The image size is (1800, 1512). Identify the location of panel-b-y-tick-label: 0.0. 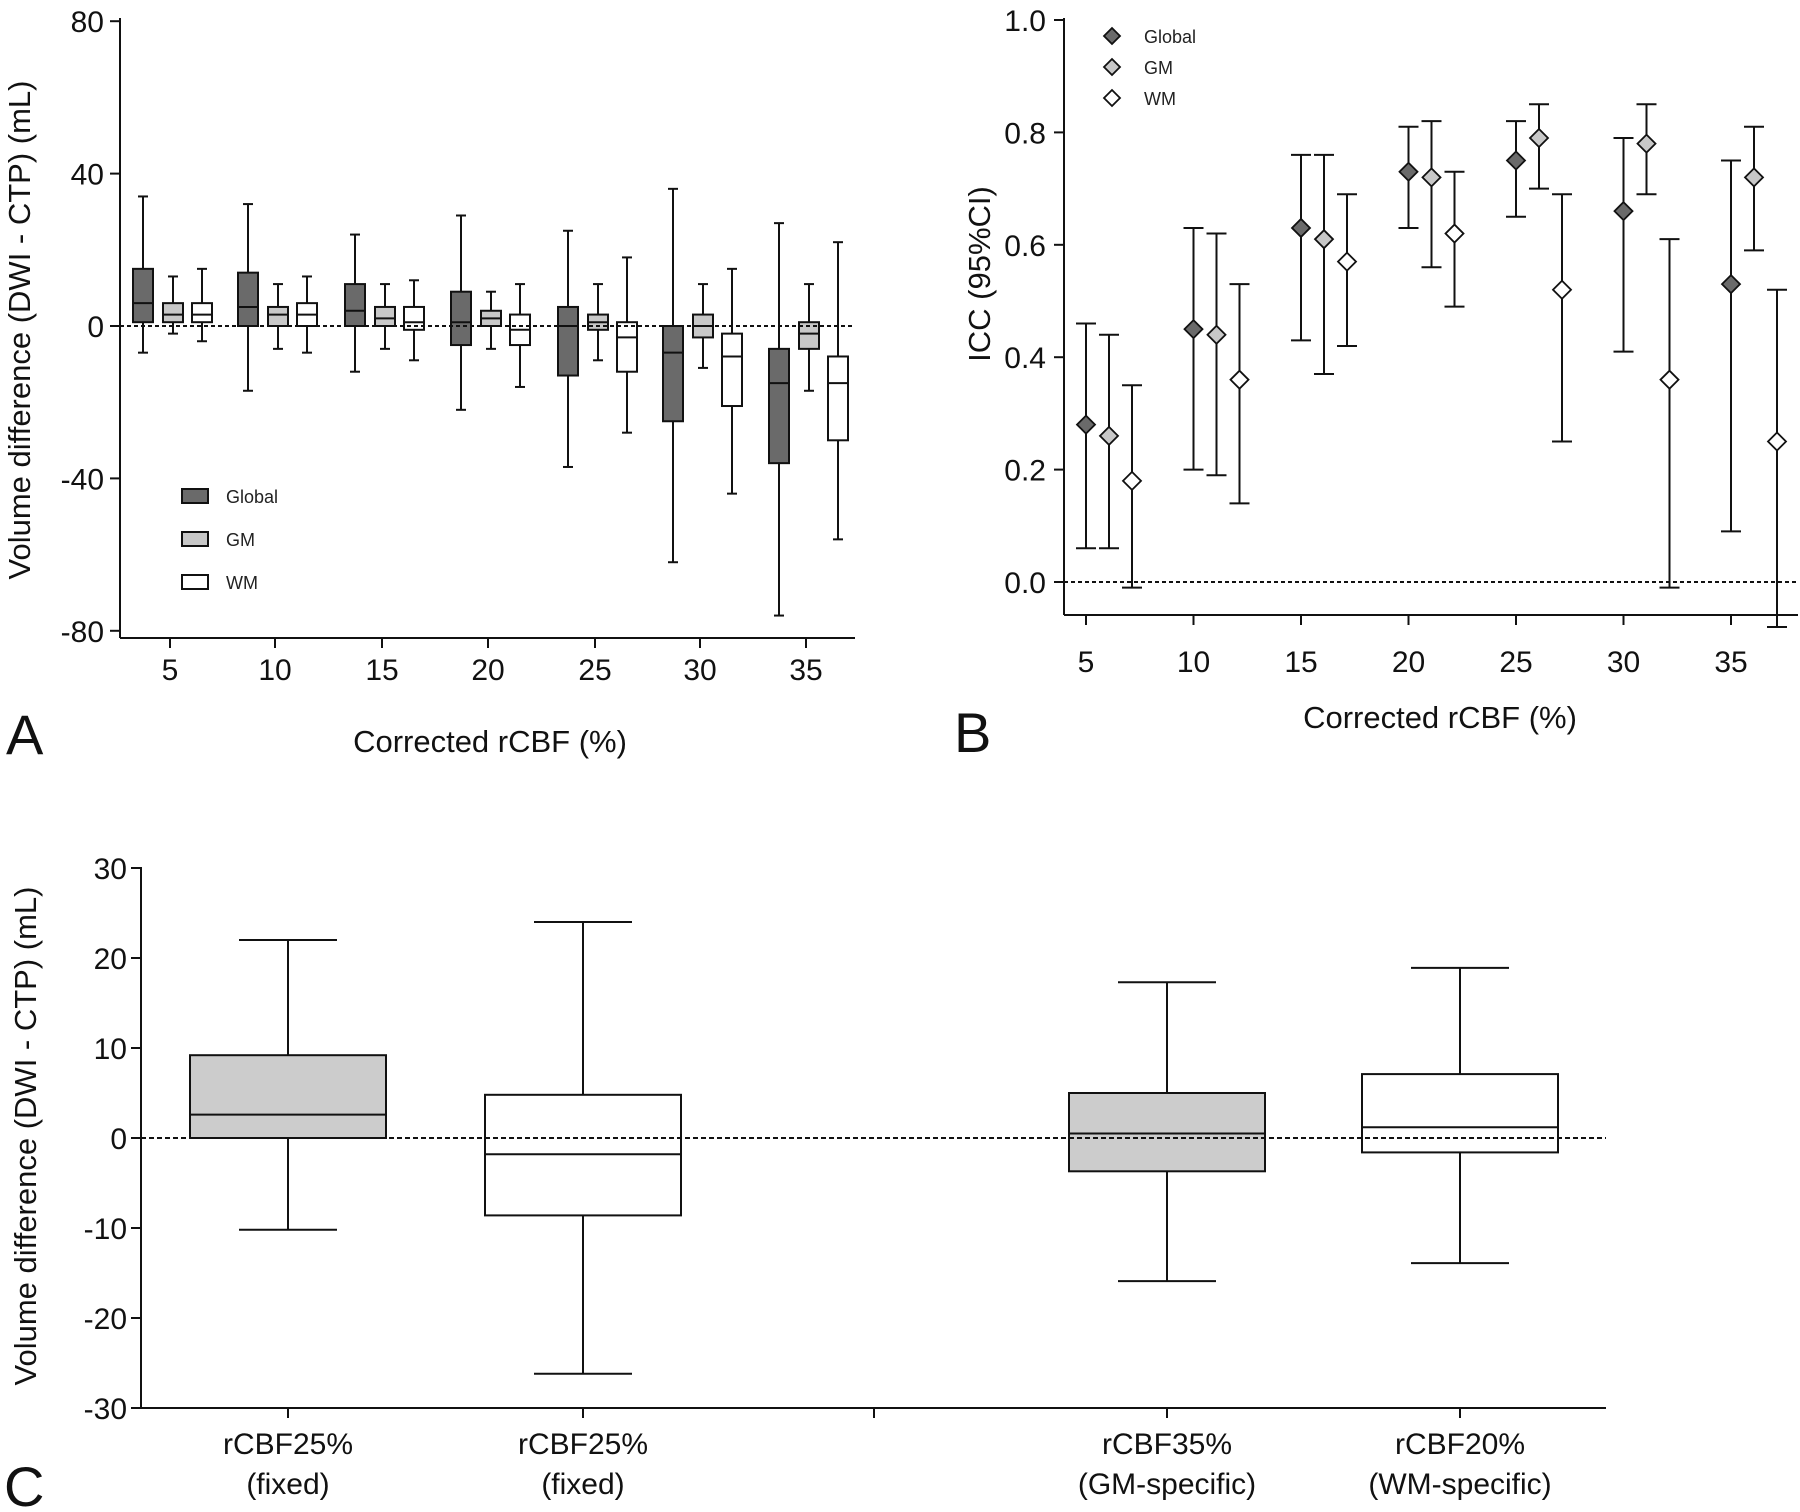
(1025, 583).